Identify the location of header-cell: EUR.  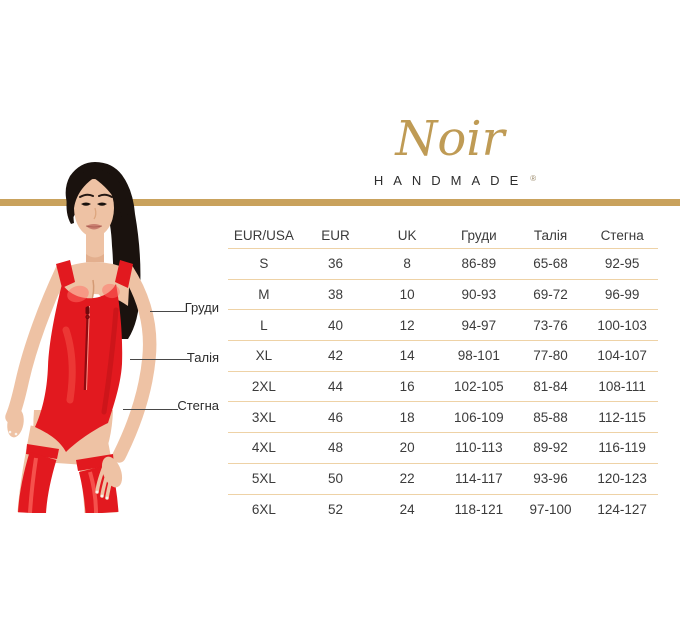
(335, 235).